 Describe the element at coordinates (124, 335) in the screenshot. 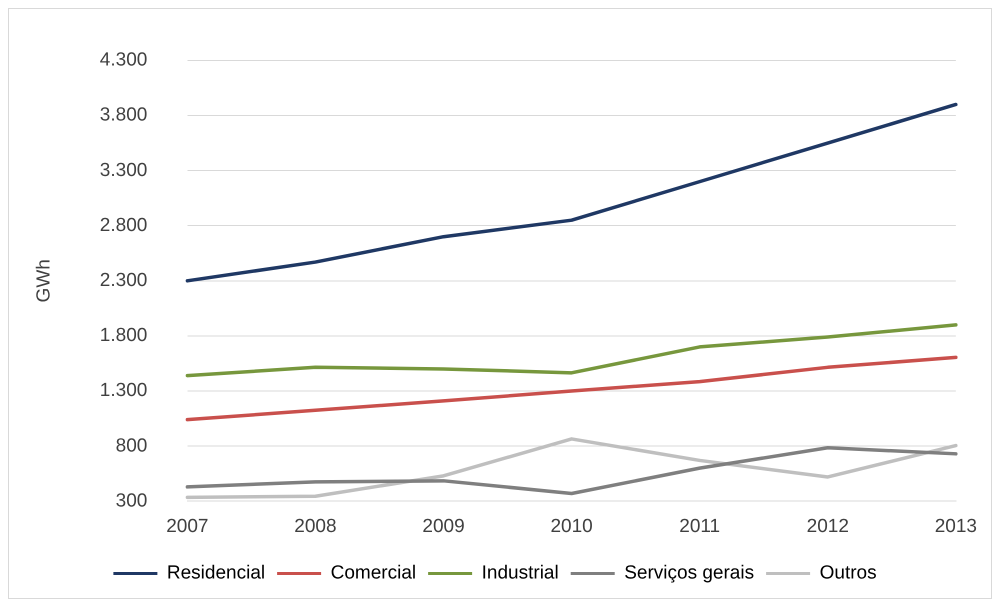

I see `y-tick-label: 1.800` at that location.